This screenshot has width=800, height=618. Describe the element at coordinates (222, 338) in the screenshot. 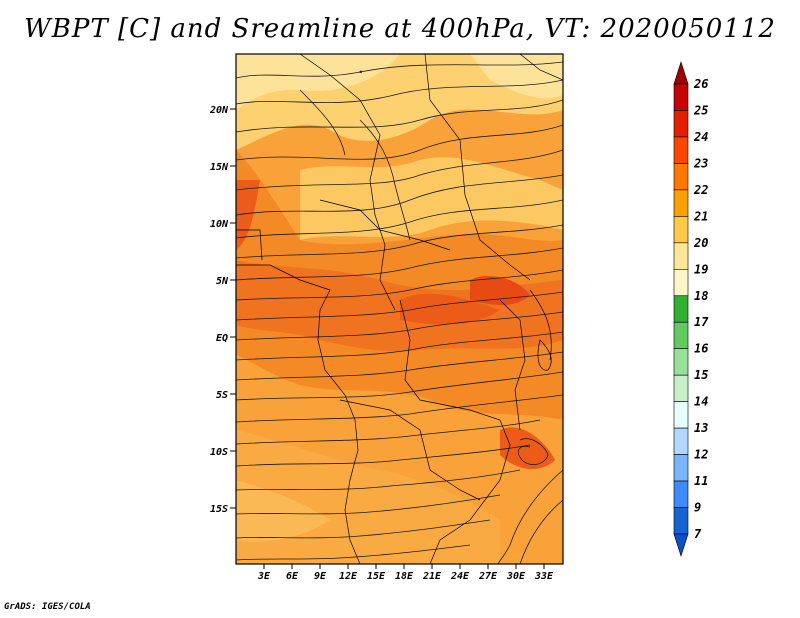

I see `lat-label: EQ` at that location.